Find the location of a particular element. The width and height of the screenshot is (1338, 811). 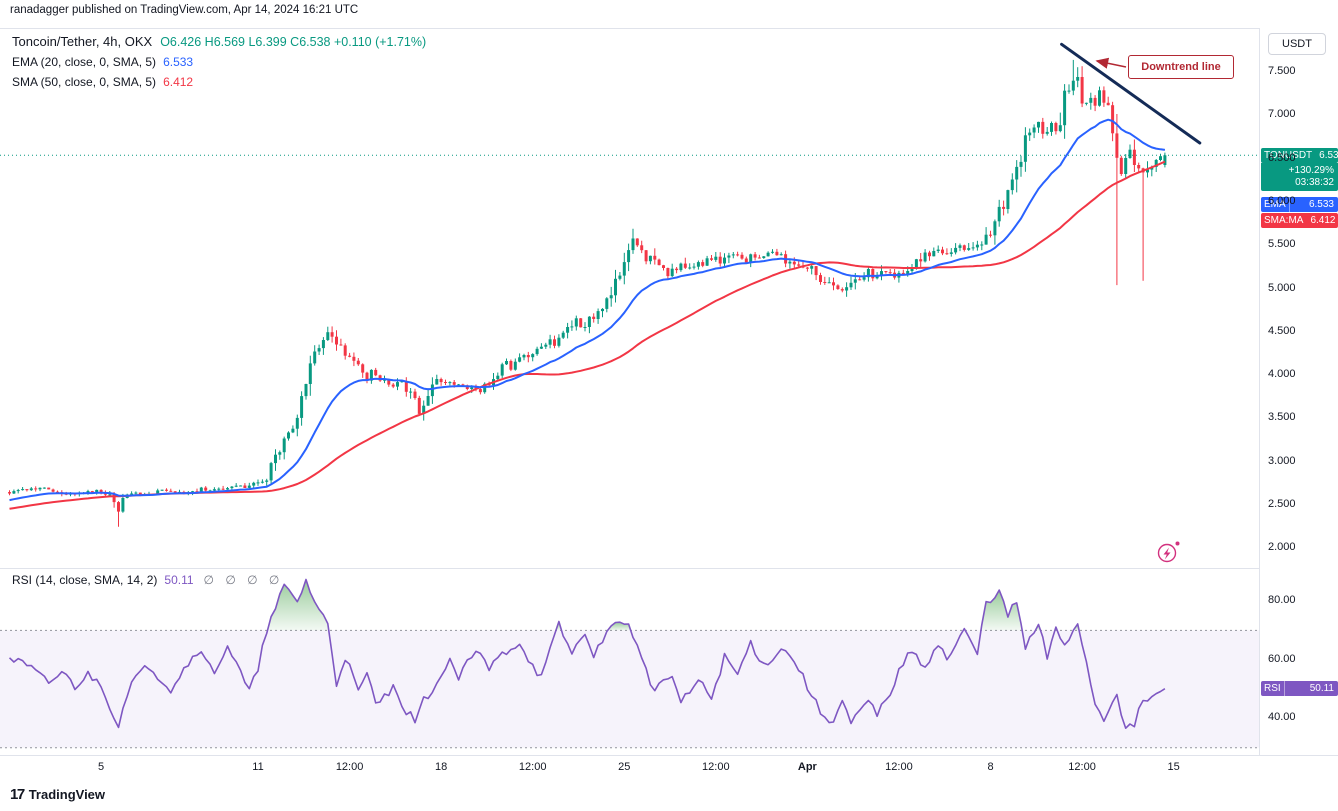

price-tick-label: 5.500 is located at coordinates (1282, 244).